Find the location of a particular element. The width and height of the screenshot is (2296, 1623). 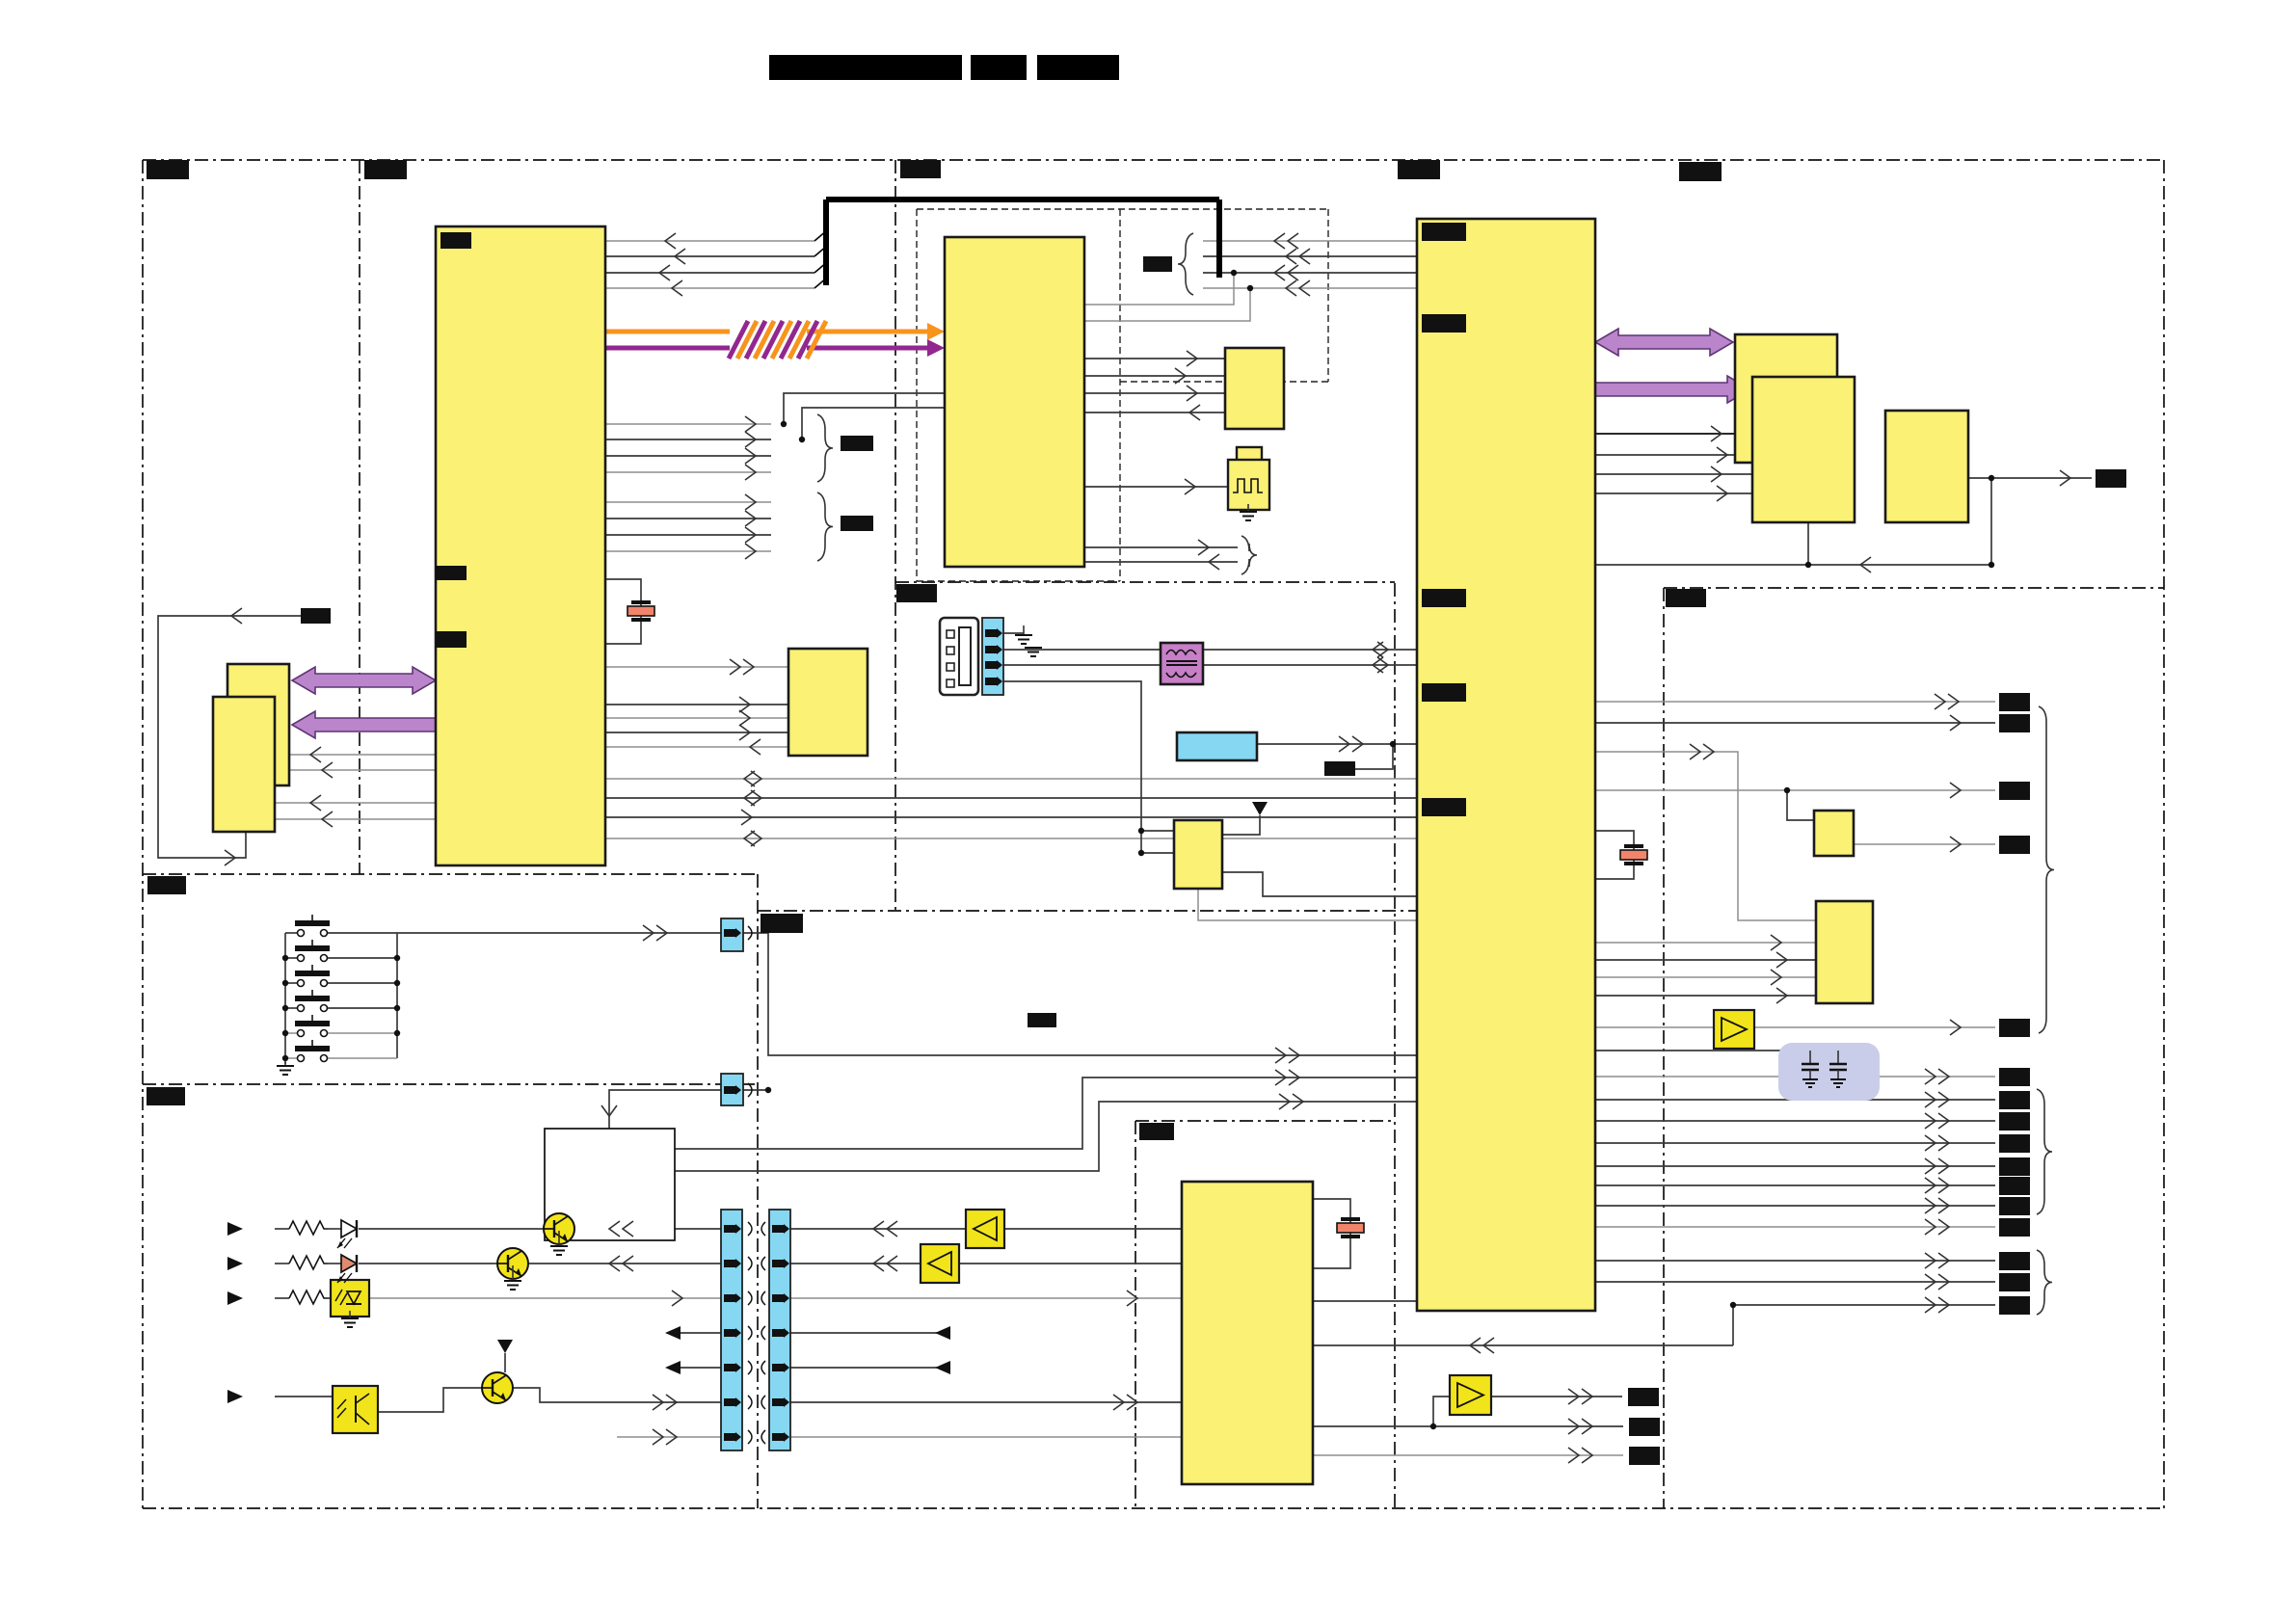

driver-right-1-triangle-icon is located at coordinates (1735, 1029).